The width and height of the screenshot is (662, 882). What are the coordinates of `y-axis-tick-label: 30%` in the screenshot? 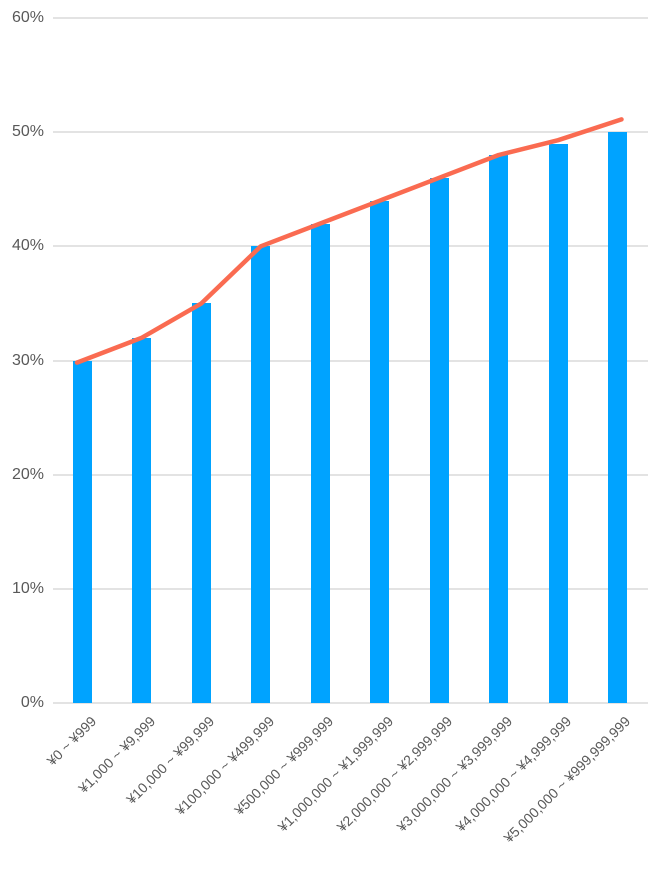 It's located at (27, 360).